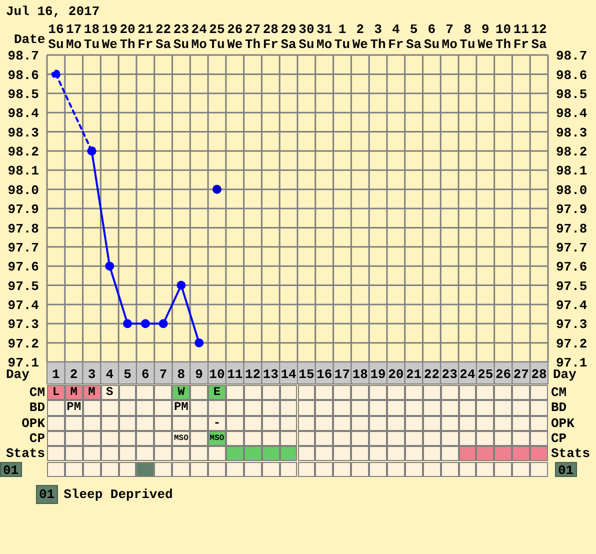 This screenshot has height=554, width=596. What do you see at coordinates (217, 37) in the screenshot?
I see `x2-tick-label: 25 Tu` at bounding box center [217, 37].